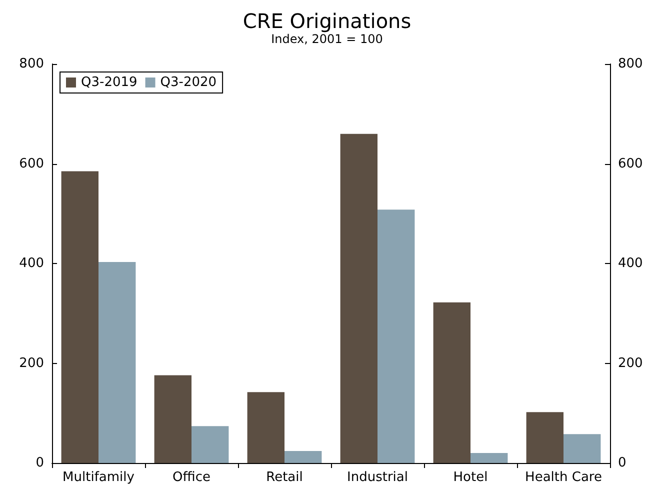 The width and height of the screenshot is (654, 492). Describe the element at coordinates (40, 463) in the screenshot. I see `y-tick-label: 0` at that location.